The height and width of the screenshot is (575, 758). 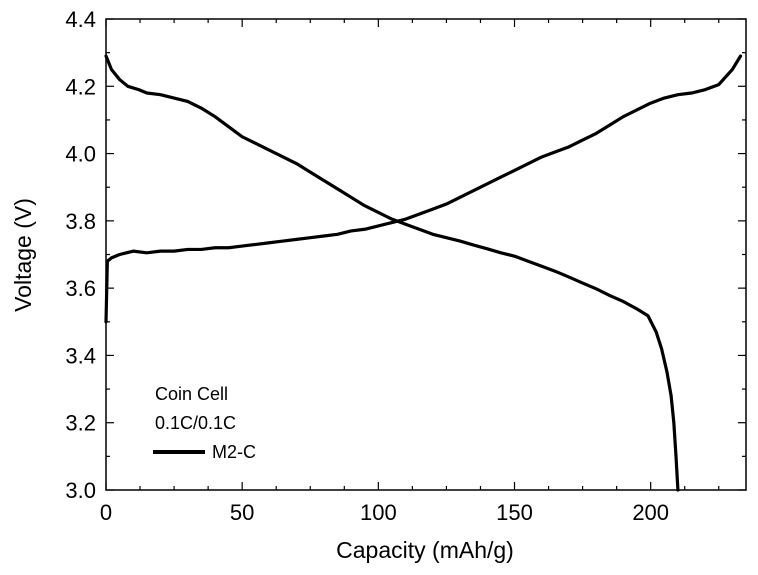 What do you see at coordinates (80, 288) in the screenshot?
I see `y-tick-label: 3.6` at bounding box center [80, 288].